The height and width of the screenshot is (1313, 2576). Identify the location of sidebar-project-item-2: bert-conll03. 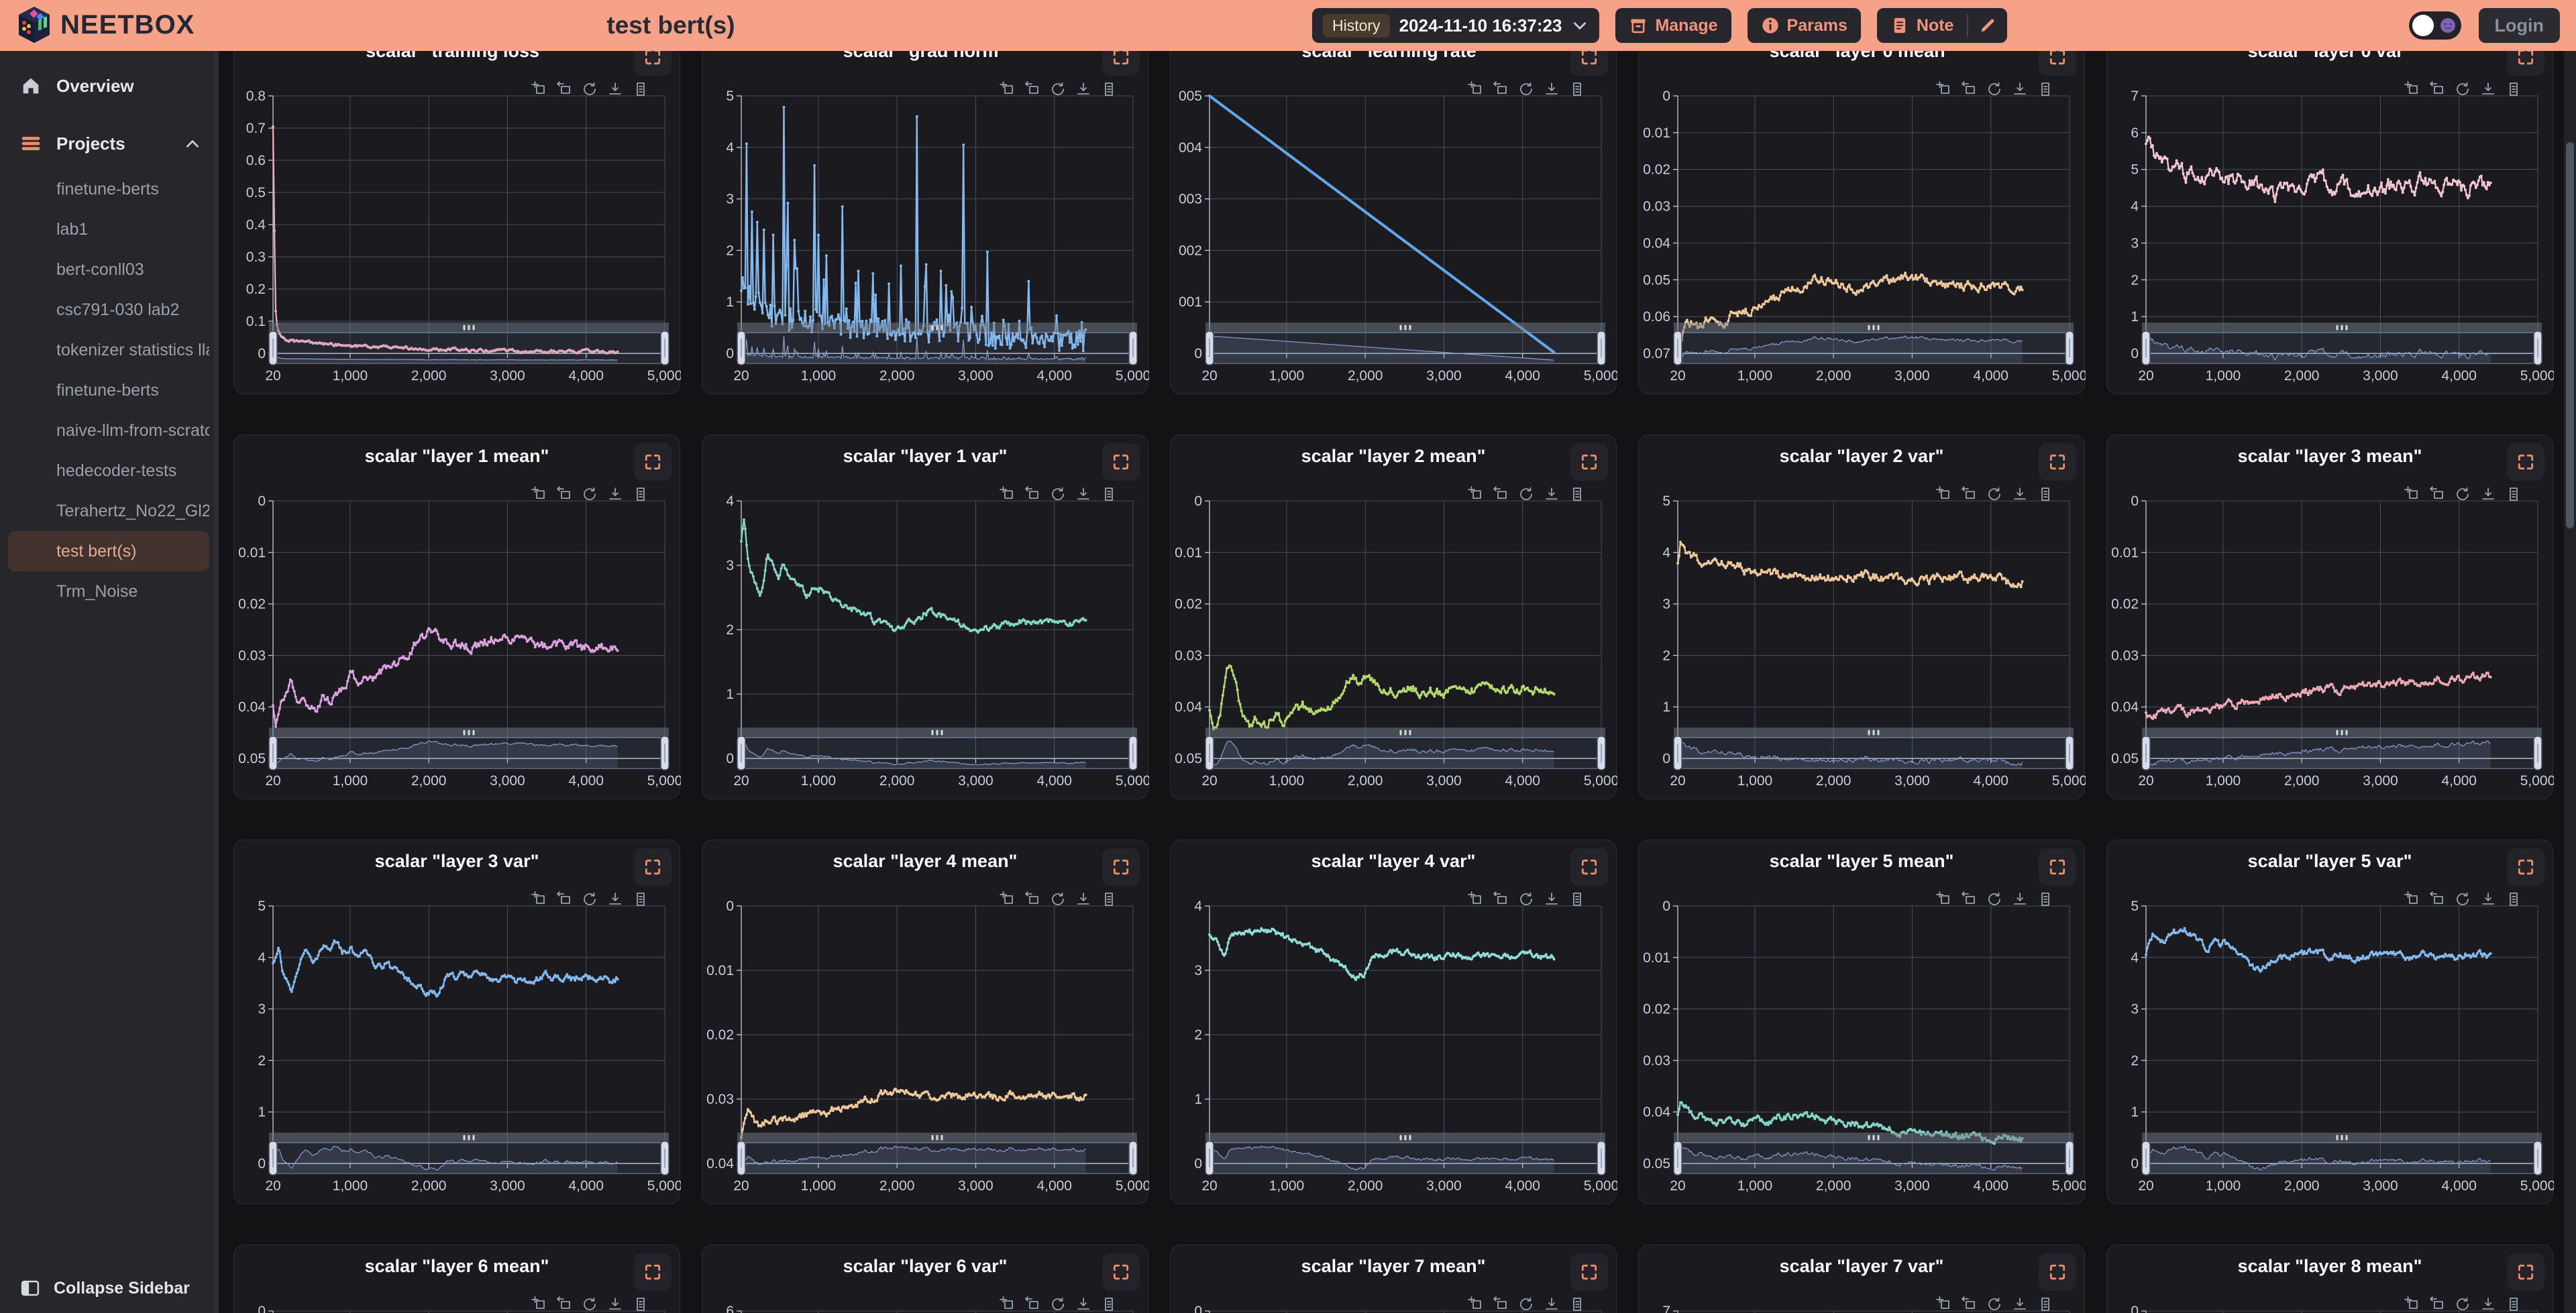
(100, 269).